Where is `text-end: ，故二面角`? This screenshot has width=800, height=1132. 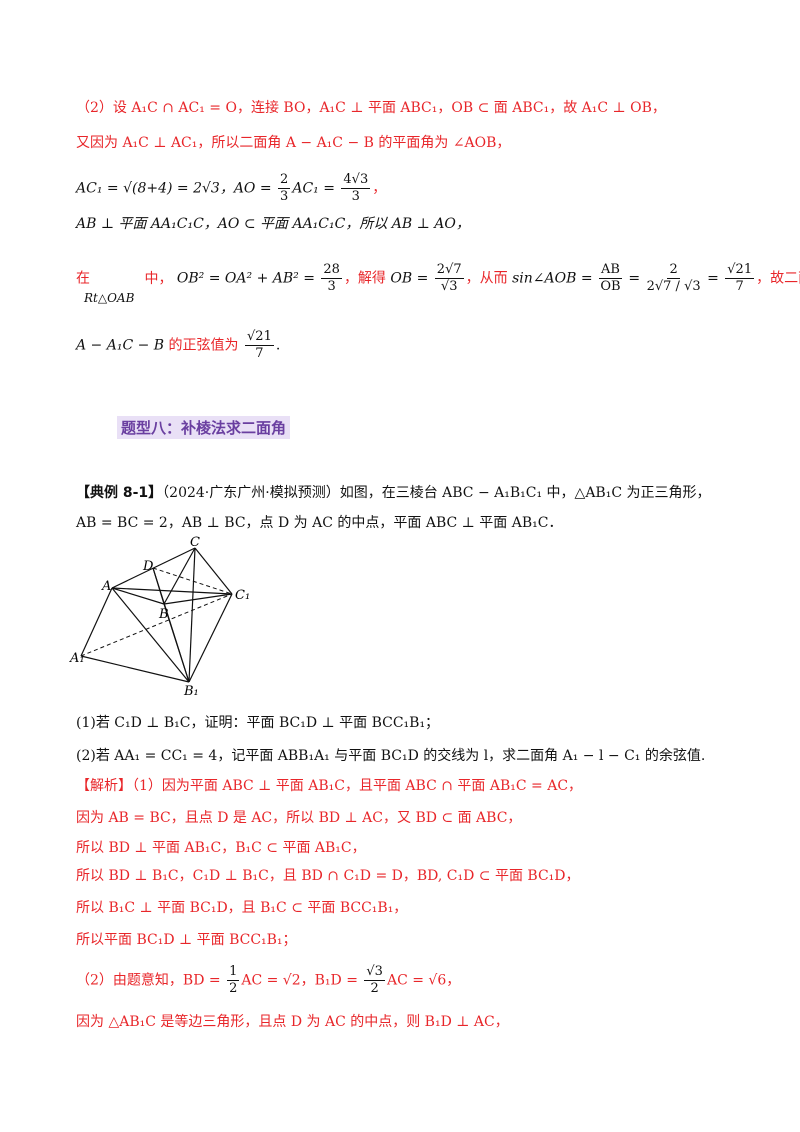 text-end: ，故二面角 is located at coordinates (778, 278).